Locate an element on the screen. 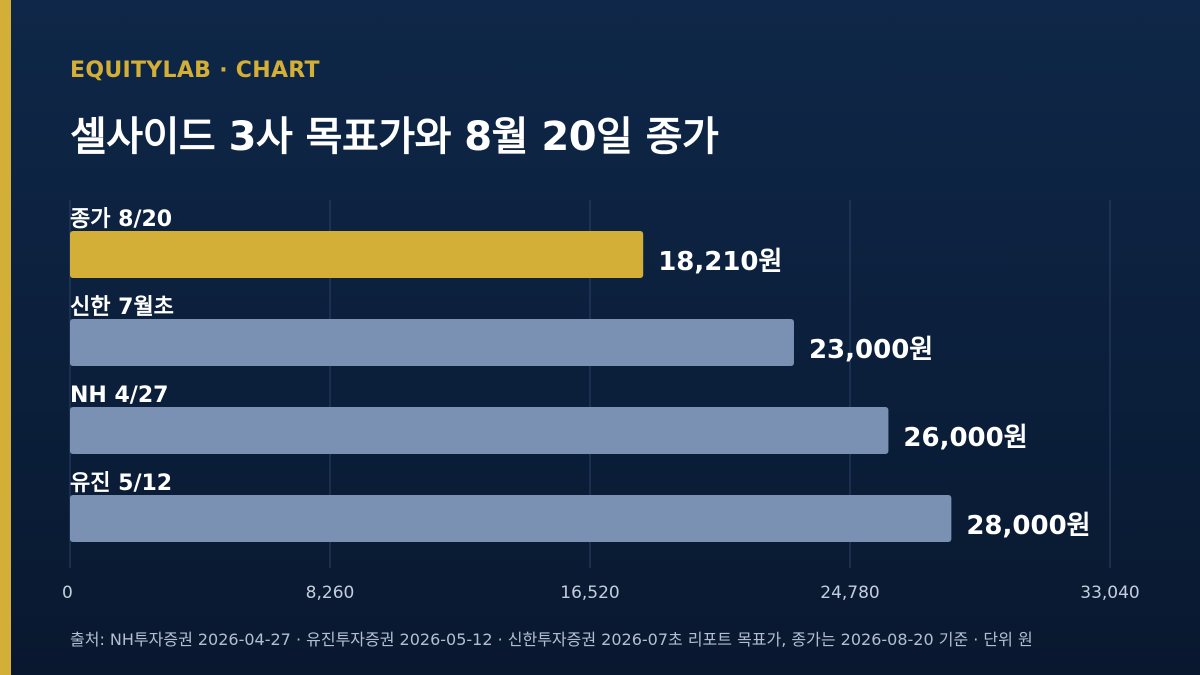 This screenshot has height=675, width=1200. x-tick-label: 0 is located at coordinates (67, 593).